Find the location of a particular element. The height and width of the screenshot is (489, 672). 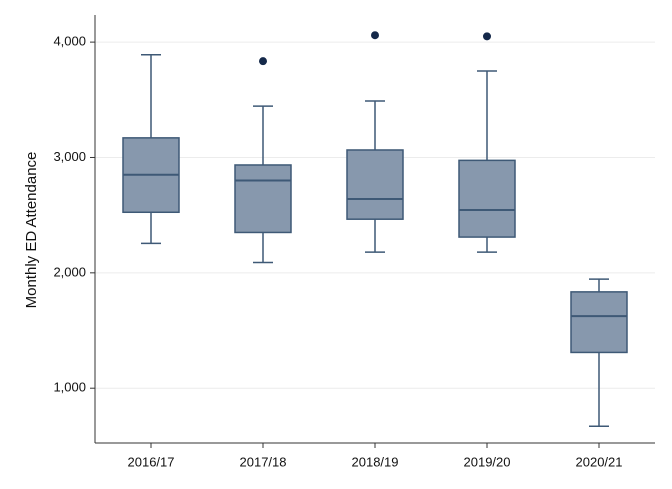

y-tick-label: 2,000 is located at coordinates (69, 271).